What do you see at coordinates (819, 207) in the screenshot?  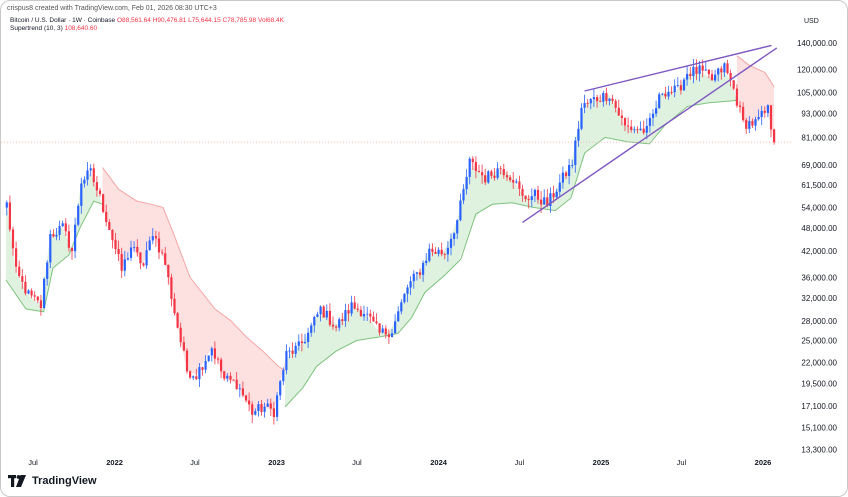 I see `price-tick-label: 54,000.00` at bounding box center [819, 207].